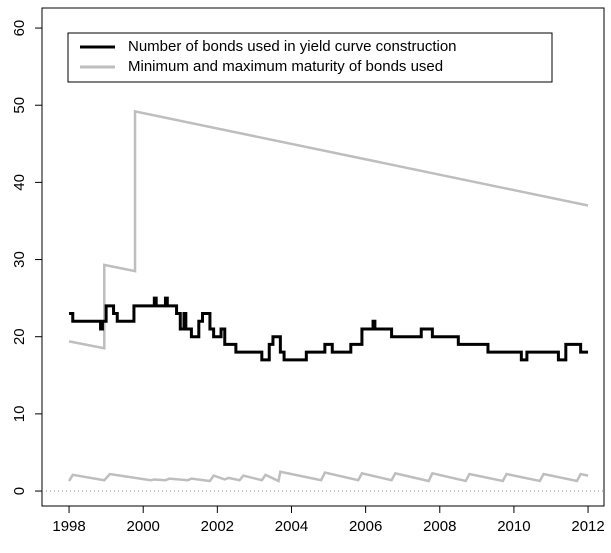  Describe the element at coordinates (143, 526) in the screenshot. I see `x-tick-label: 2000` at that location.